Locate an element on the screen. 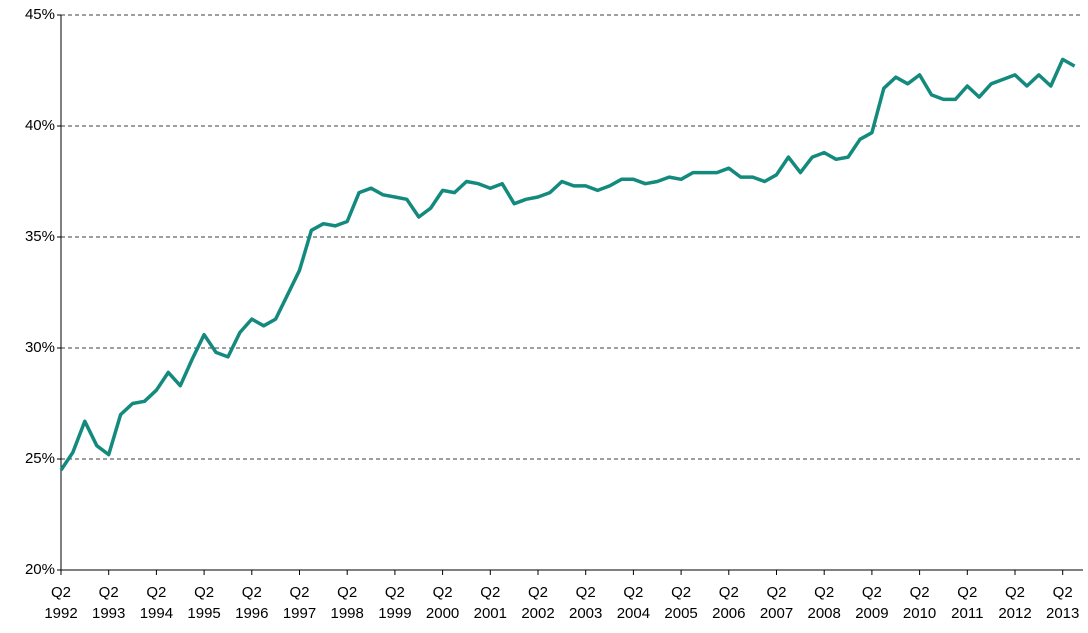 The height and width of the screenshot is (633, 1088). x-tick-label: Q2 2002 is located at coordinates (538, 603).